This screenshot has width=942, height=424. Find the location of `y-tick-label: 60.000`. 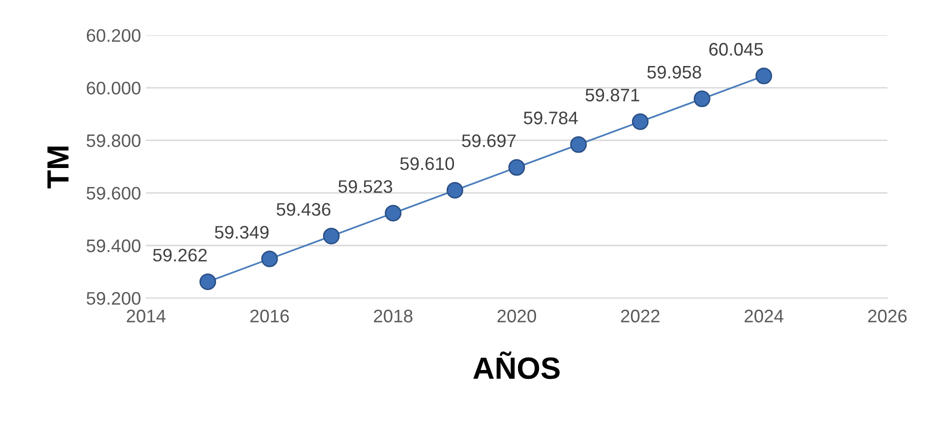

y-tick-label: 60.000 is located at coordinates (113, 88).